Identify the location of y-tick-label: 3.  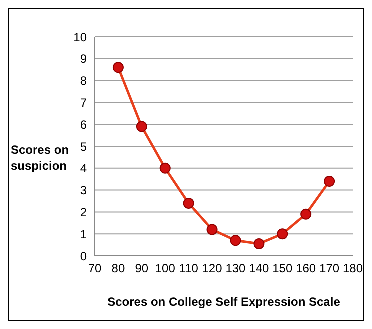
(84, 191).